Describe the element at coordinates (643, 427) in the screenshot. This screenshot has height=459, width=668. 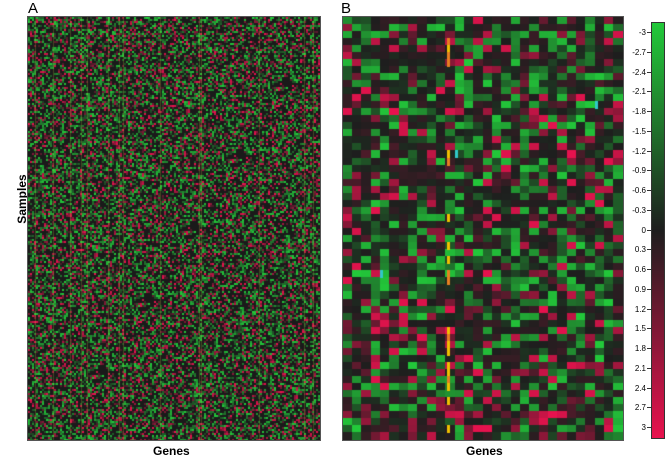
I see `colorbar-tick-label: 3` at that location.